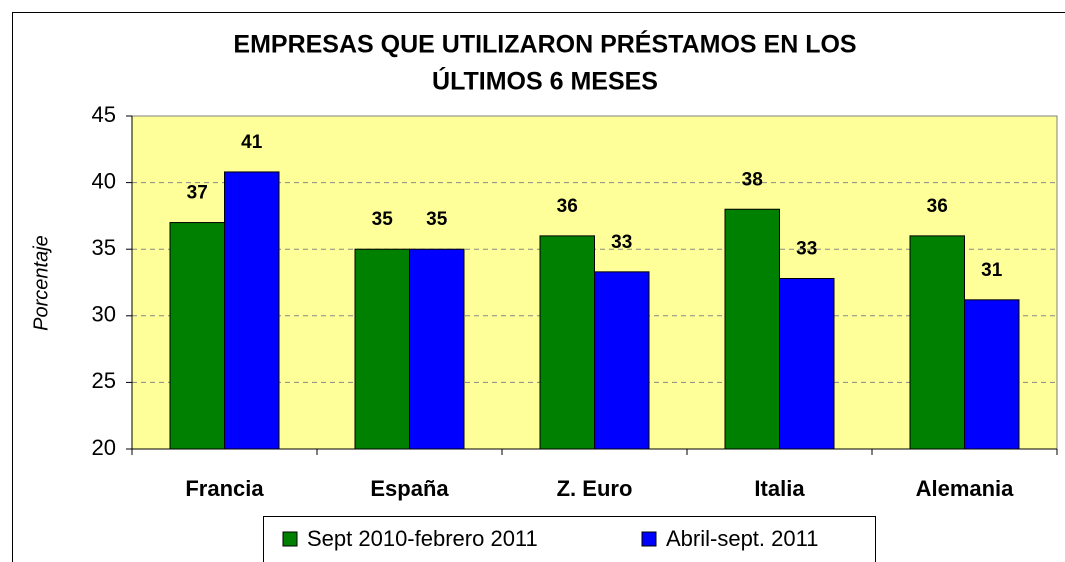  Describe the element at coordinates (104, 180) in the screenshot. I see `y-tick-label: 40` at that location.